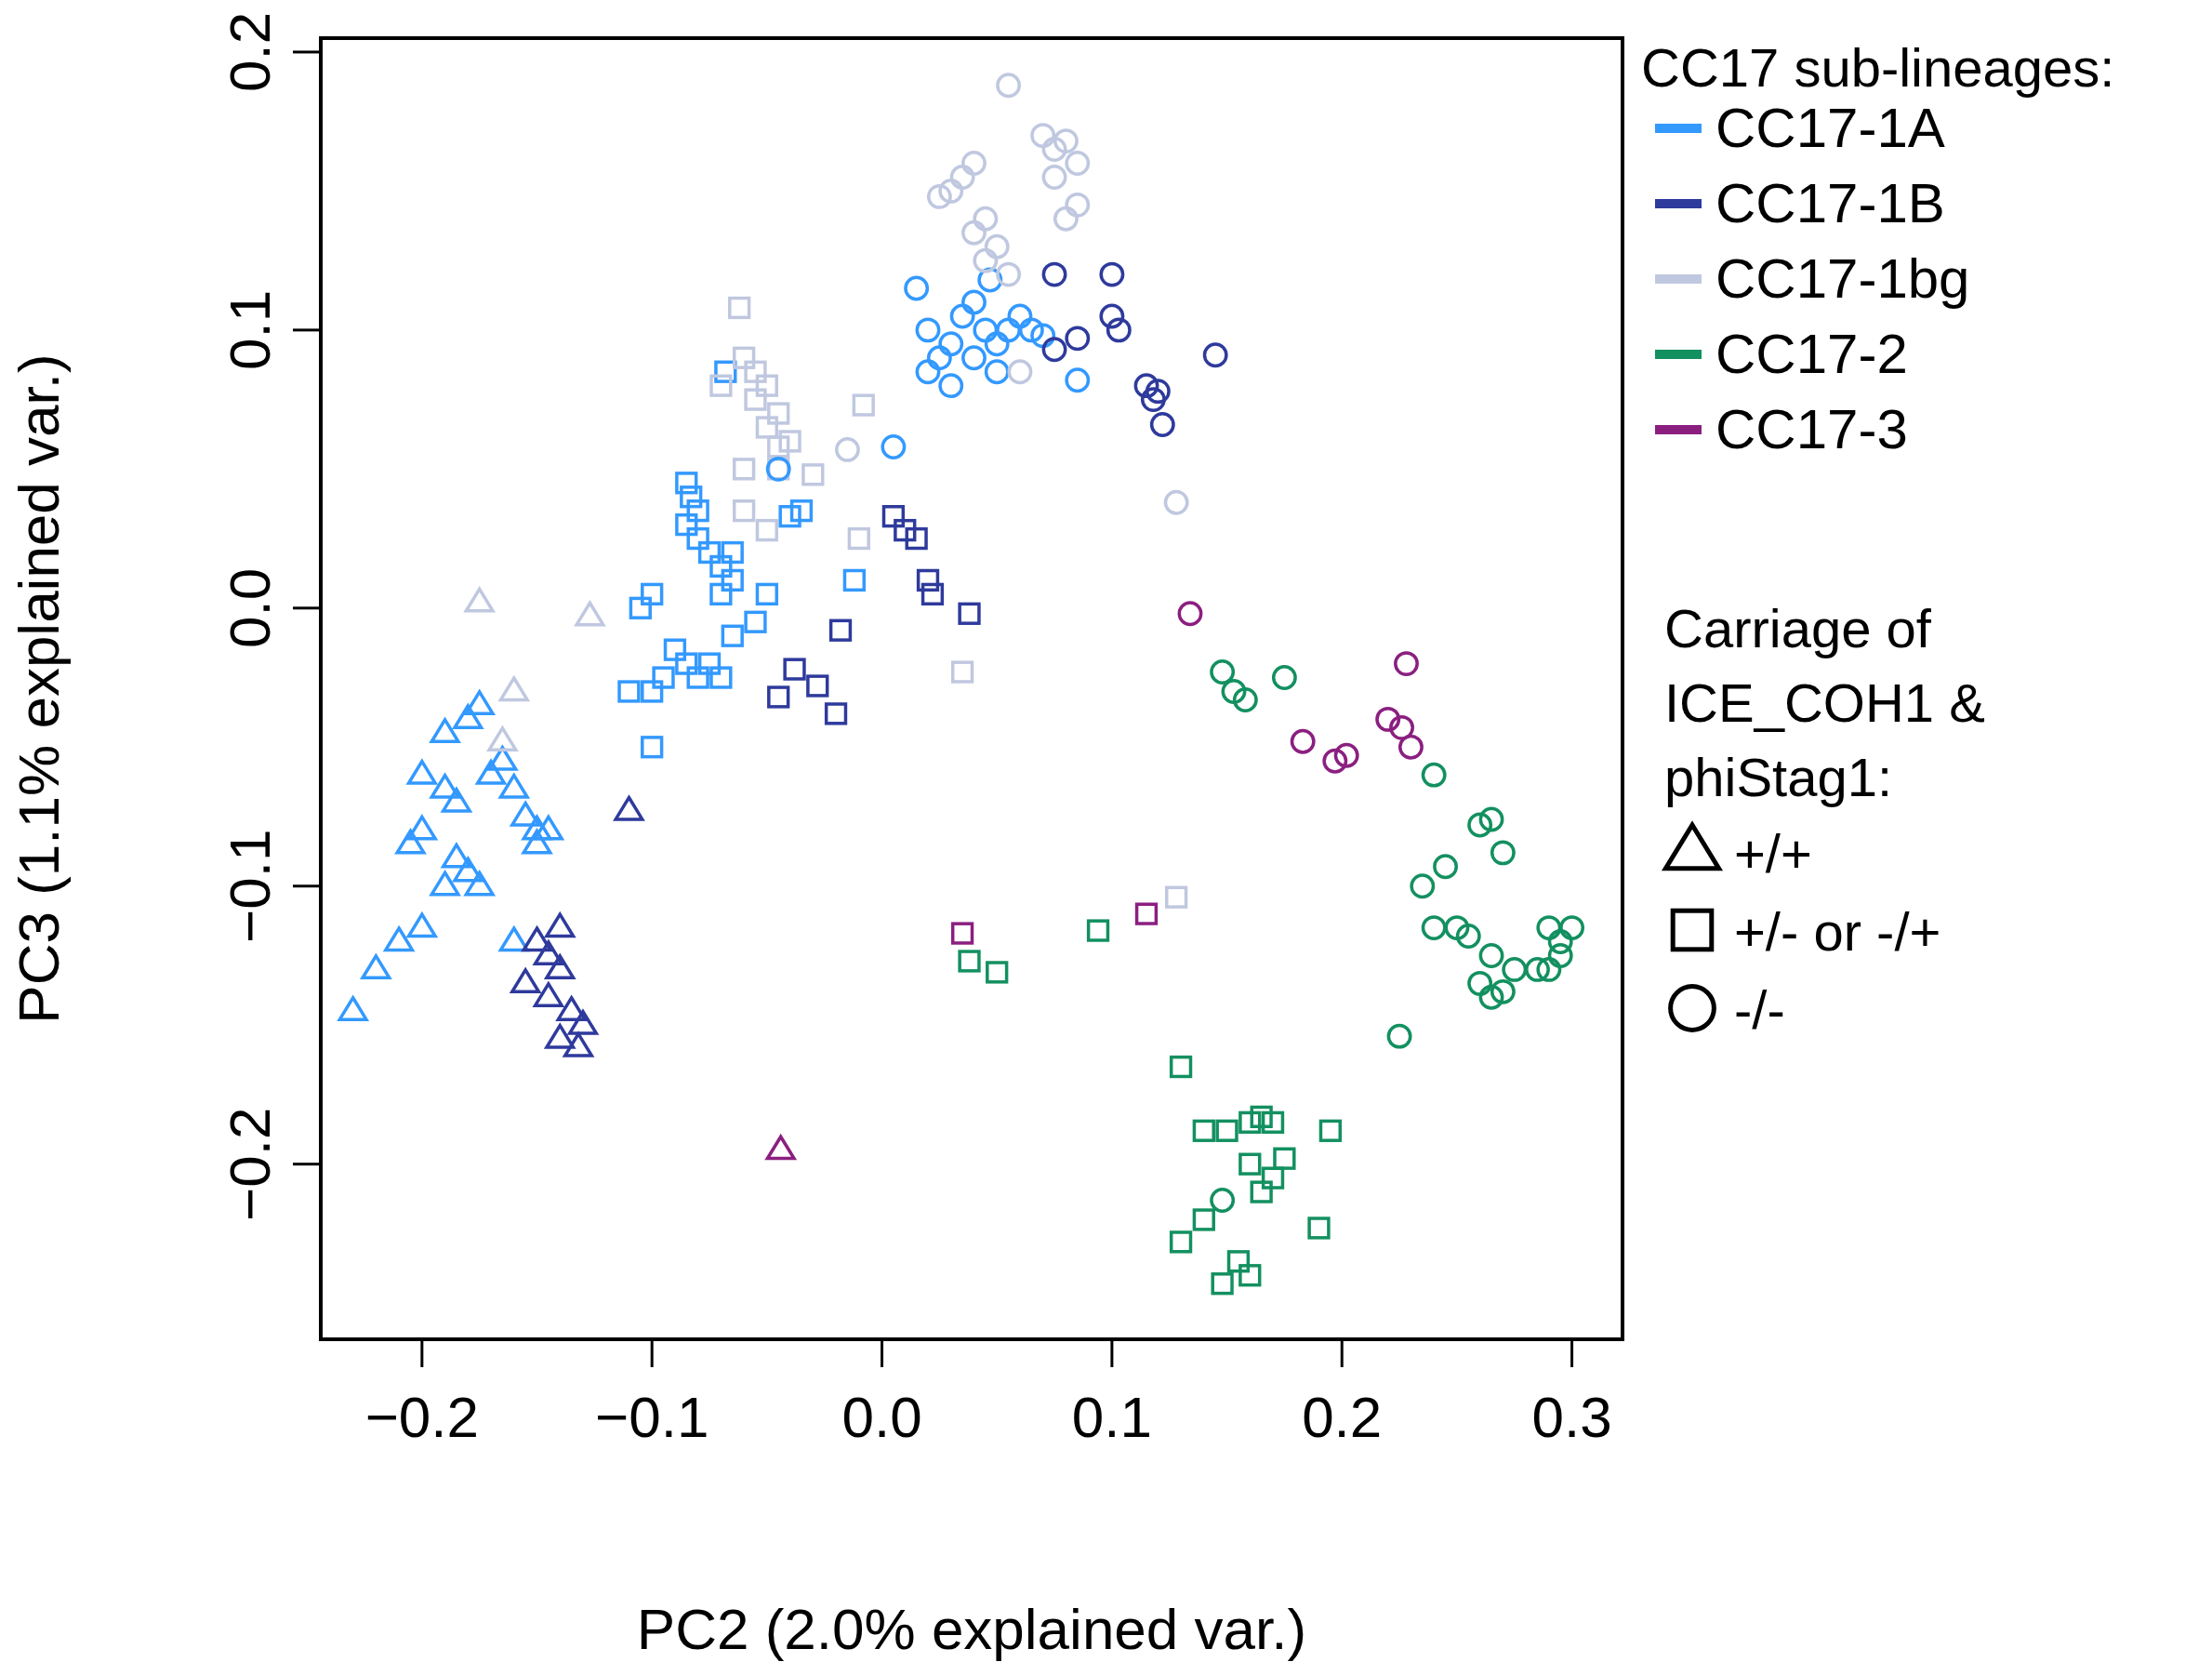 The height and width of the screenshot is (1662, 2212). I want to click on y-tick-label: −0.2, so click(250, 1164).